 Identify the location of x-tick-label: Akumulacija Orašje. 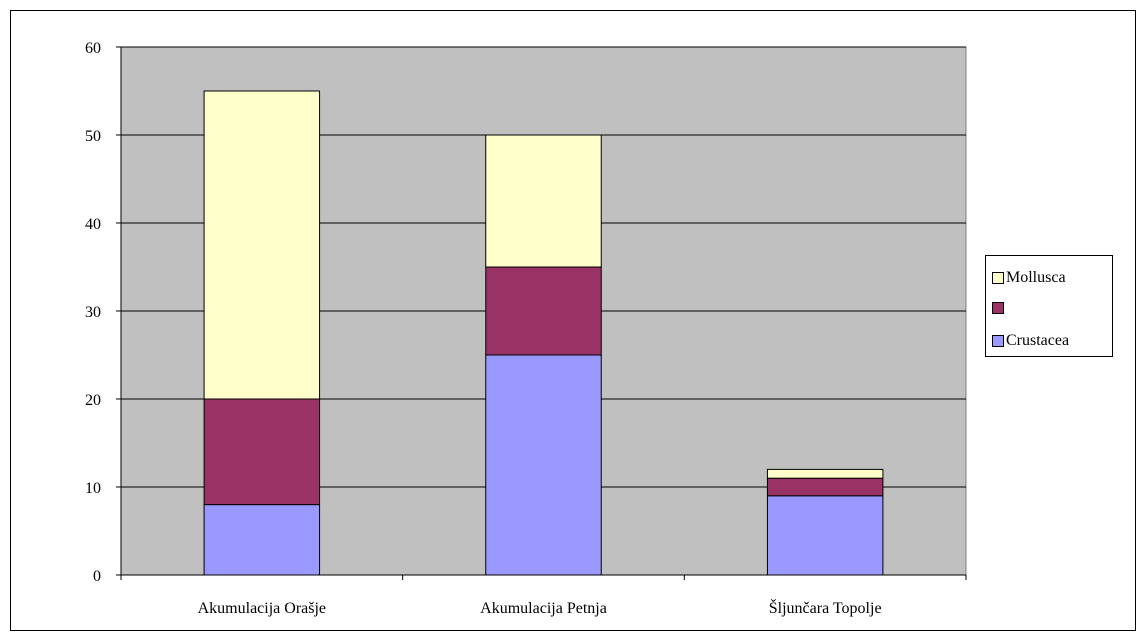
(262, 608).